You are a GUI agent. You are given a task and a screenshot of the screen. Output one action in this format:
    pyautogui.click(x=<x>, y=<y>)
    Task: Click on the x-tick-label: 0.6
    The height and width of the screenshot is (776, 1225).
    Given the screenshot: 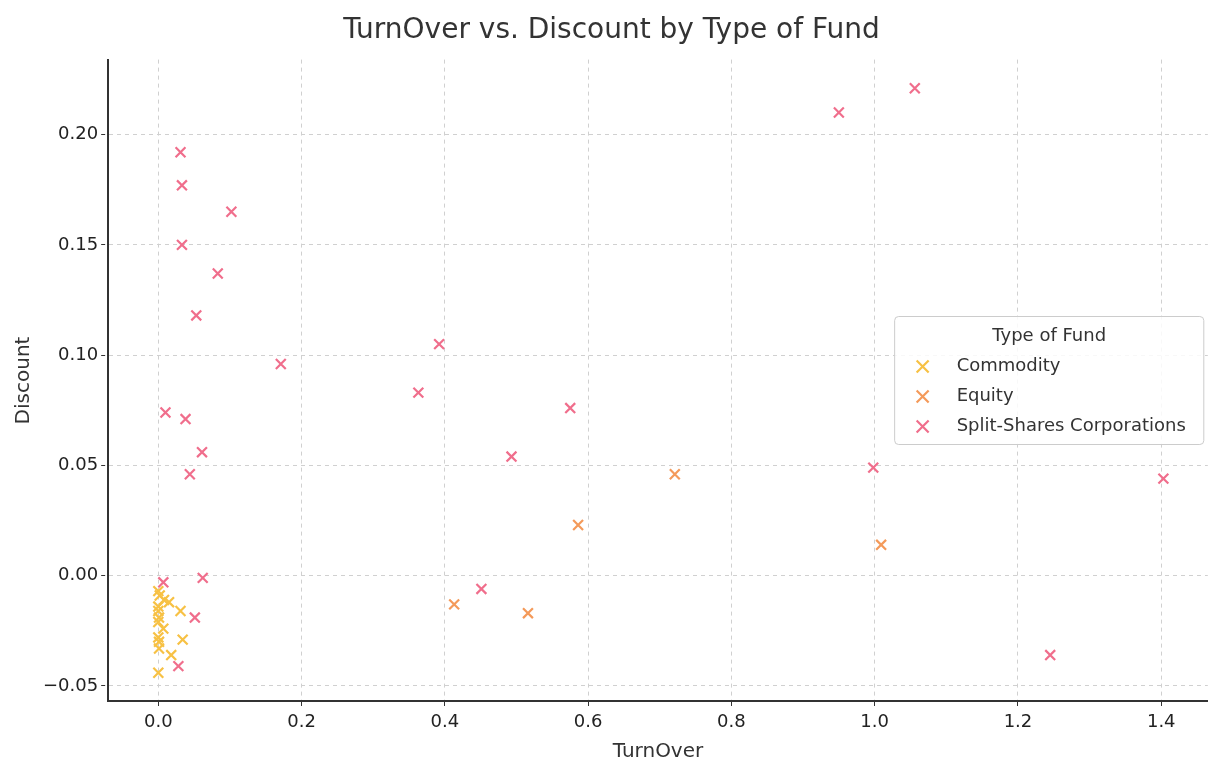 What is the action you would take?
    pyautogui.click(x=588, y=720)
    